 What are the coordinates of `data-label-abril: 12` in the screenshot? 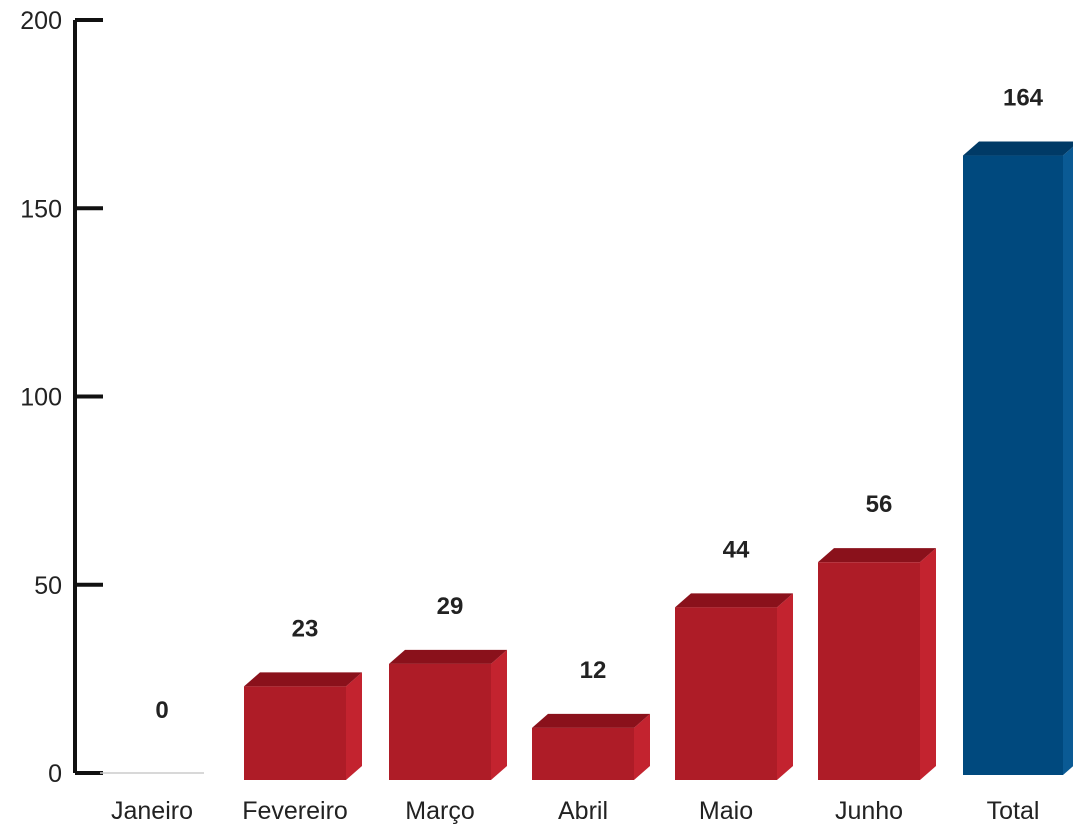 It's located at (593, 670).